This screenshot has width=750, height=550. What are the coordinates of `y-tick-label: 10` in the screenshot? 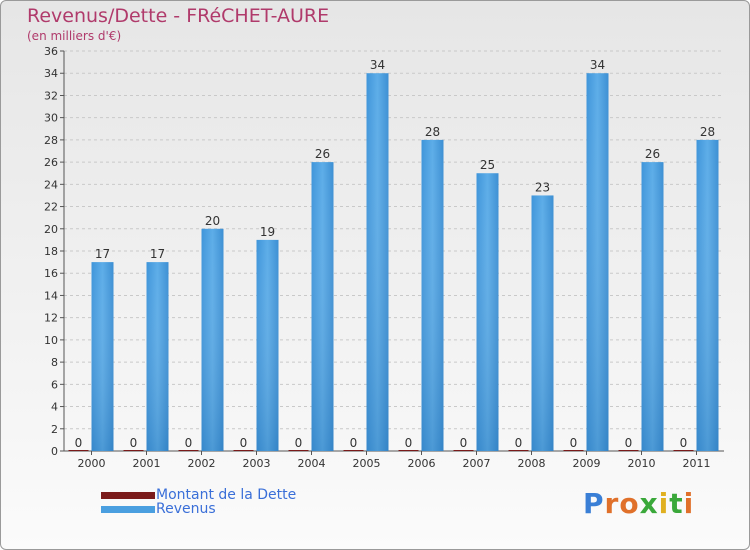 It's located at (51, 340).